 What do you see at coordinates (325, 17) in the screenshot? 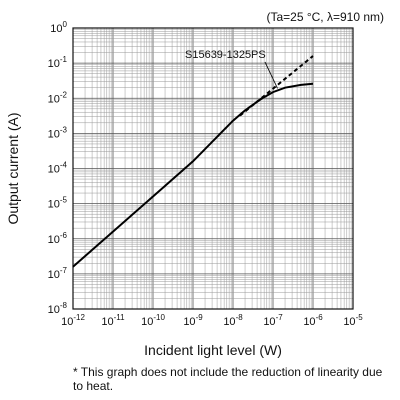
I see `measurement-conditions: (Ta=25 °C, λ=910 nm)` at bounding box center [325, 17].